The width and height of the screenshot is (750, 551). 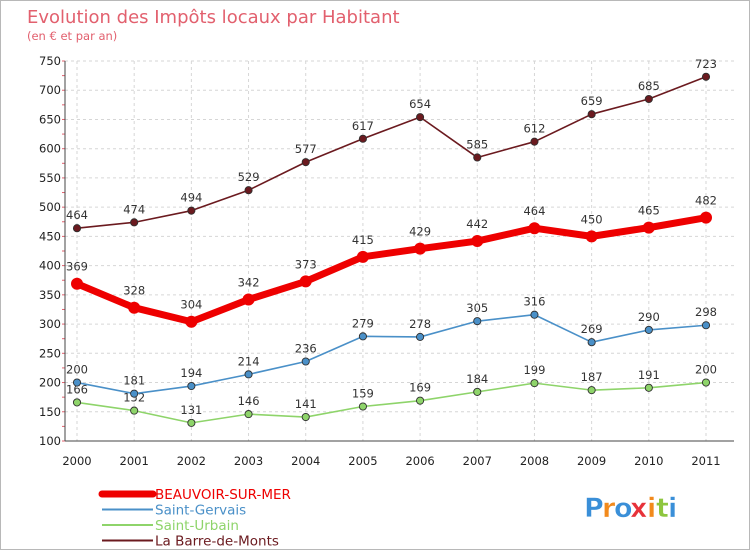 I want to click on data-label: 617, so click(x=363, y=126).